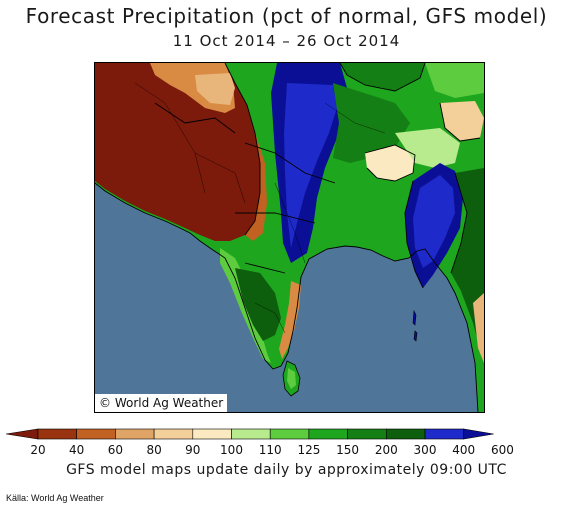 This screenshot has width=573, height=513. What do you see at coordinates (231, 450) in the screenshot?
I see `scale-label: 100` at bounding box center [231, 450].